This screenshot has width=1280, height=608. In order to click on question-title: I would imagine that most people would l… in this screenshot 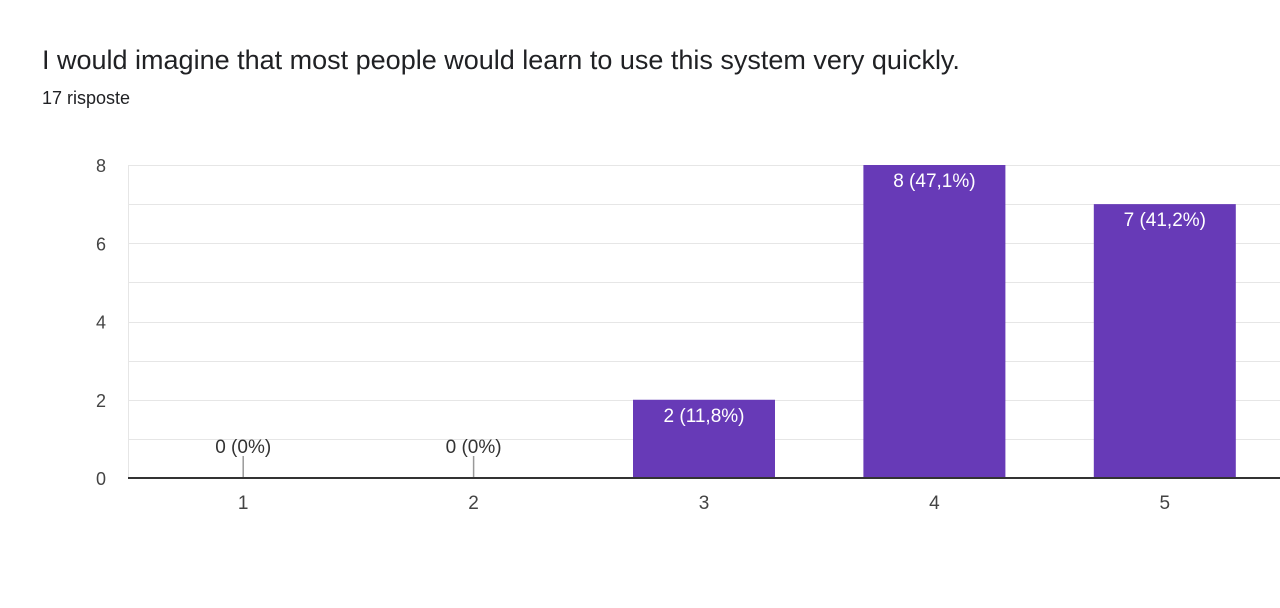, I will do `click(501, 60)`.